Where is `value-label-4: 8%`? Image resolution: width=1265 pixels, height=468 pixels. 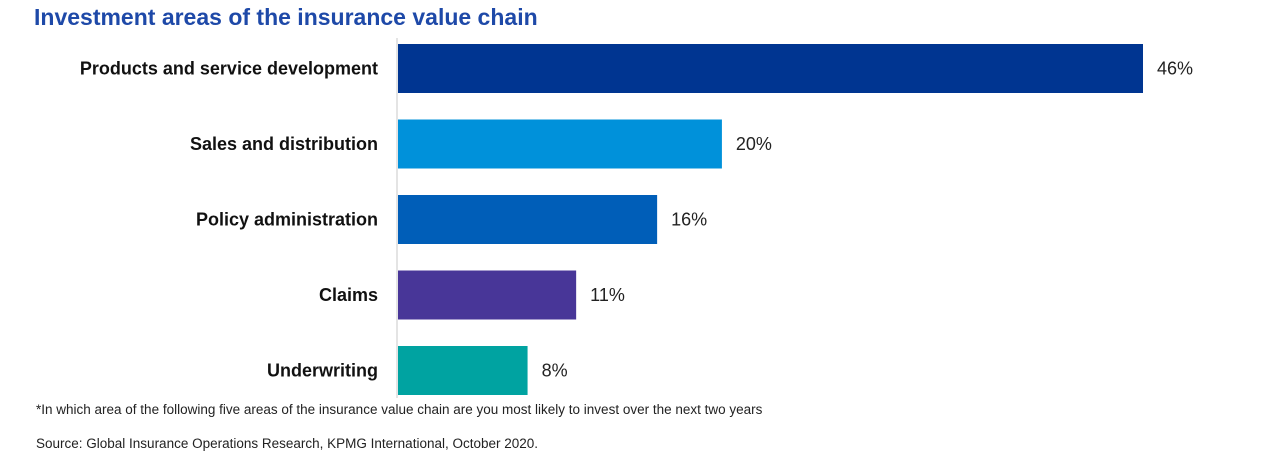
value-label-4: 8% is located at coordinates (555, 371).